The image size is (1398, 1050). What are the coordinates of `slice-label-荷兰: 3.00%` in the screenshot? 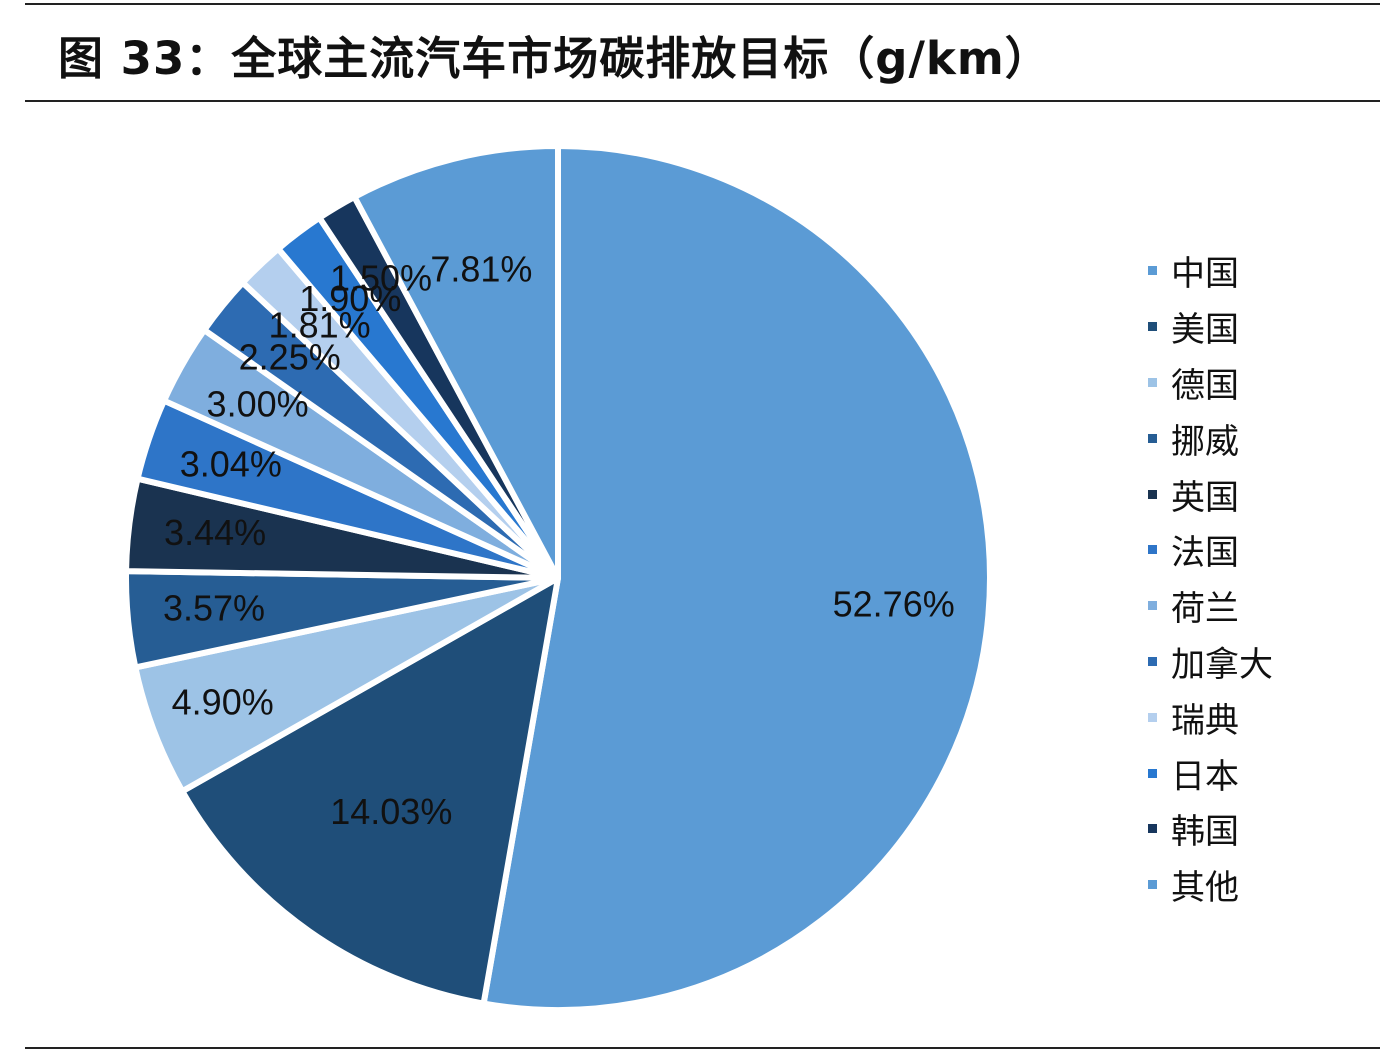 It's located at (258, 404).